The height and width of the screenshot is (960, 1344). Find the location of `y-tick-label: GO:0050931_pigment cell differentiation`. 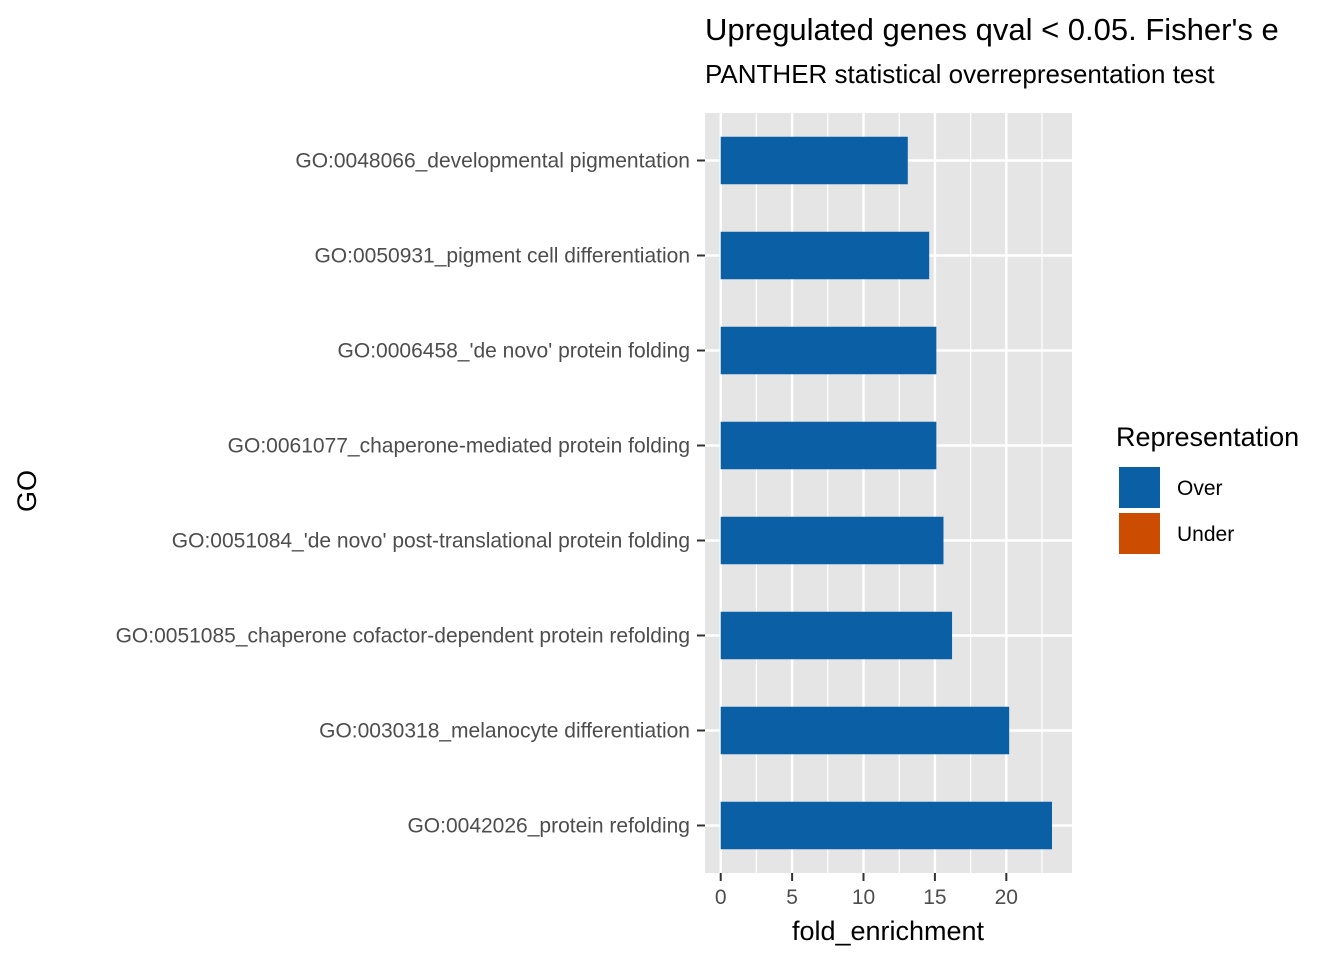

y-tick-label: GO:0050931_pigment cell differentiation is located at coordinates (502, 256).